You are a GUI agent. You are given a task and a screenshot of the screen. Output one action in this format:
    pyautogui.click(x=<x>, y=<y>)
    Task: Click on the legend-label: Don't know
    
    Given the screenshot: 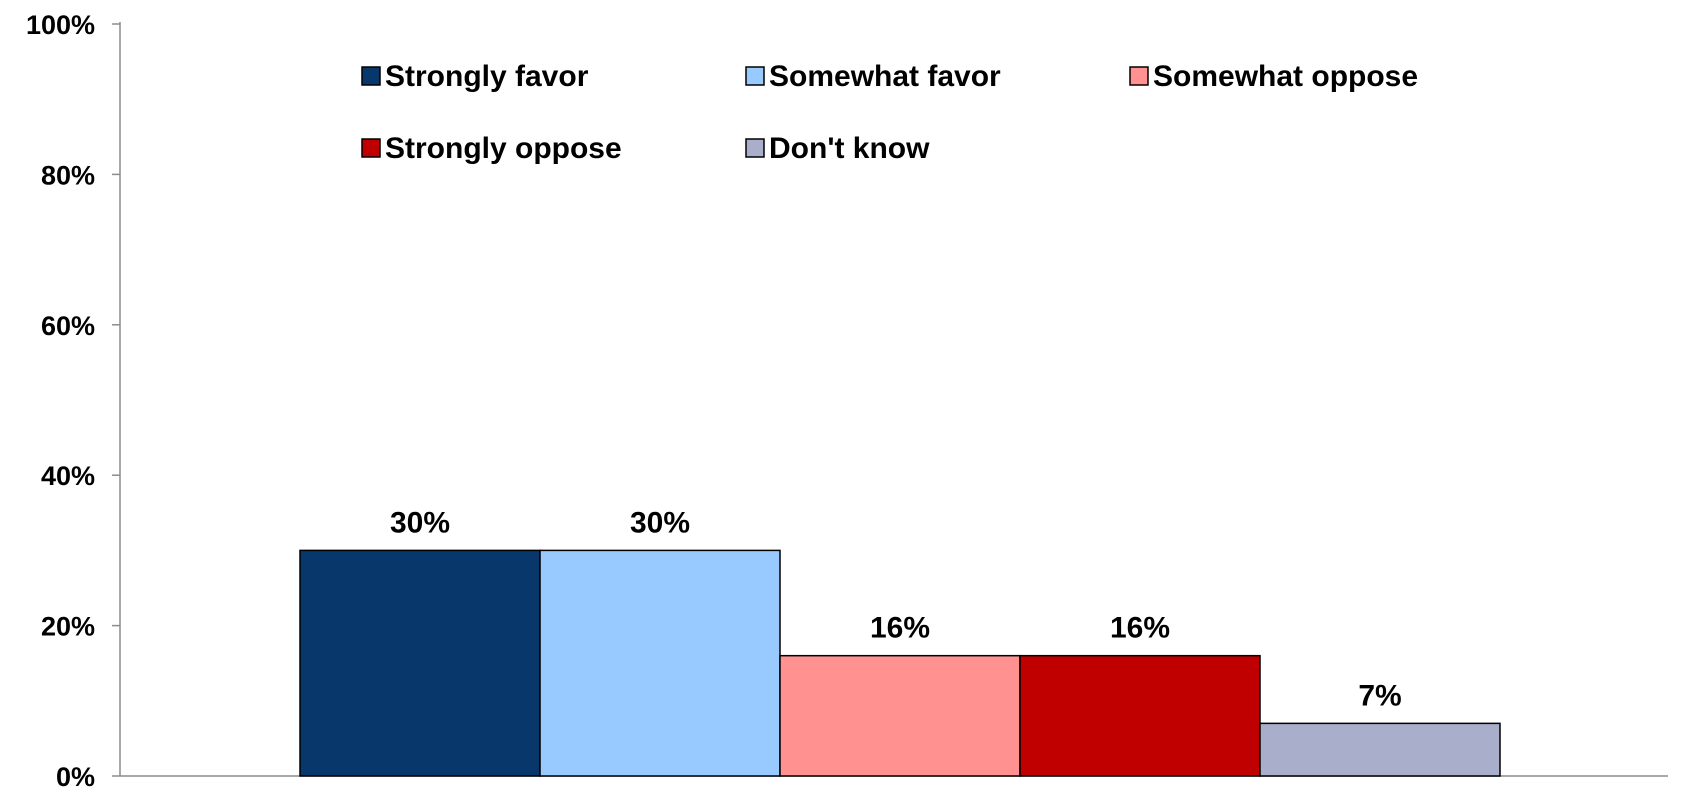 What is the action you would take?
    pyautogui.click(x=849, y=148)
    